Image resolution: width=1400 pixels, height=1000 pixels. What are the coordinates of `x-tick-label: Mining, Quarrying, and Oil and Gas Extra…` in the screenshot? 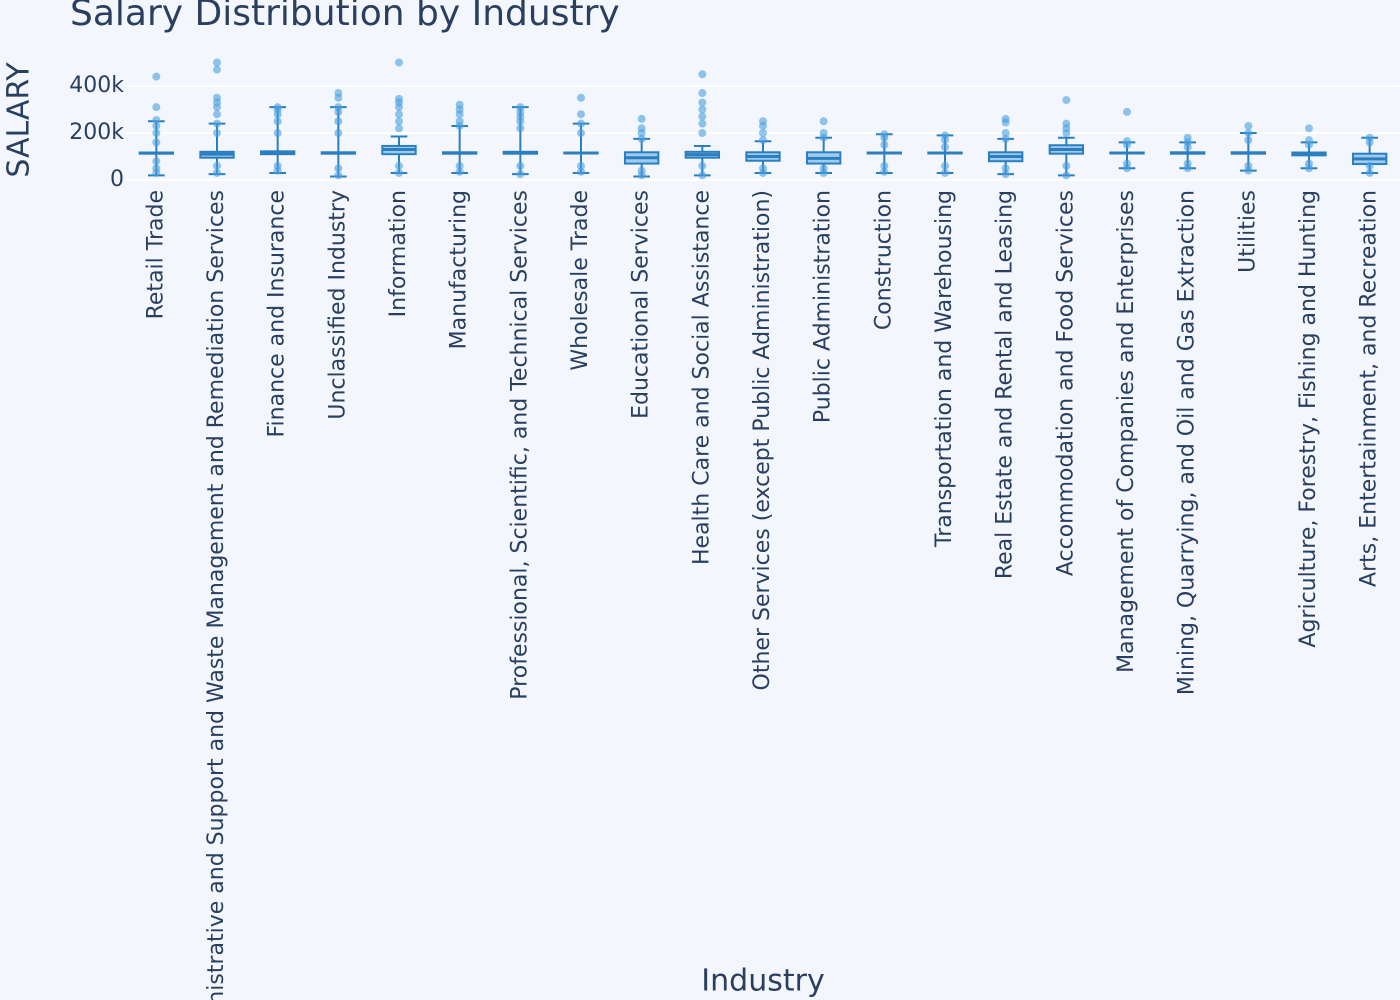 It's located at (1187, 442).